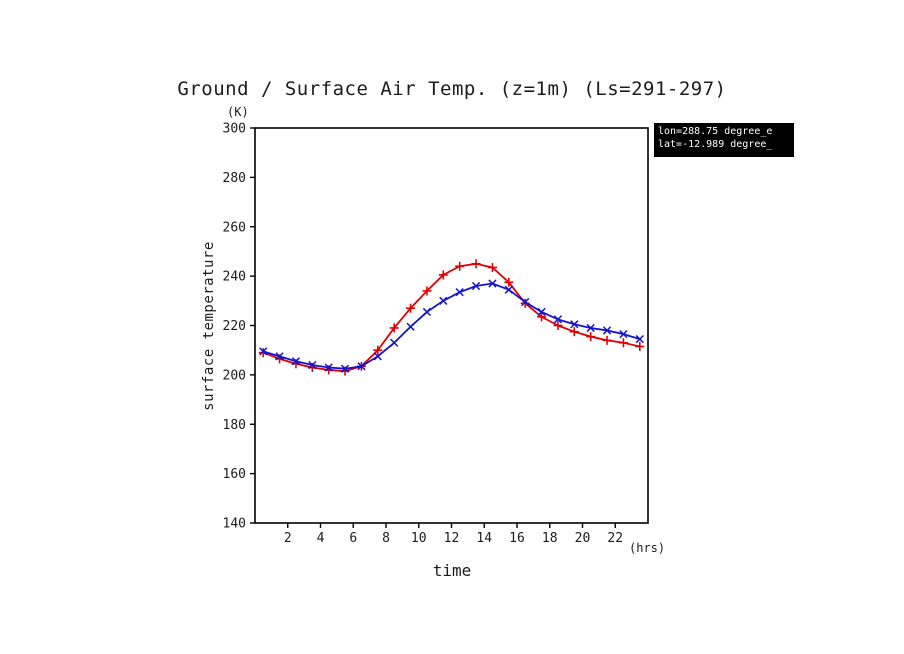 The width and height of the screenshot is (904, 654). Describe the element at coordinates (647, 548) in the screenshot. I see `x-axis-unit: (hrs)` at that location.